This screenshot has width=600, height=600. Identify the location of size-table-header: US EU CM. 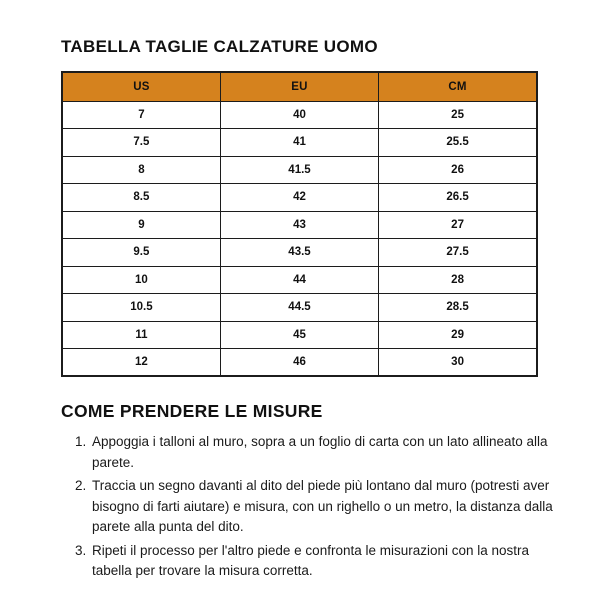
(299, 86).